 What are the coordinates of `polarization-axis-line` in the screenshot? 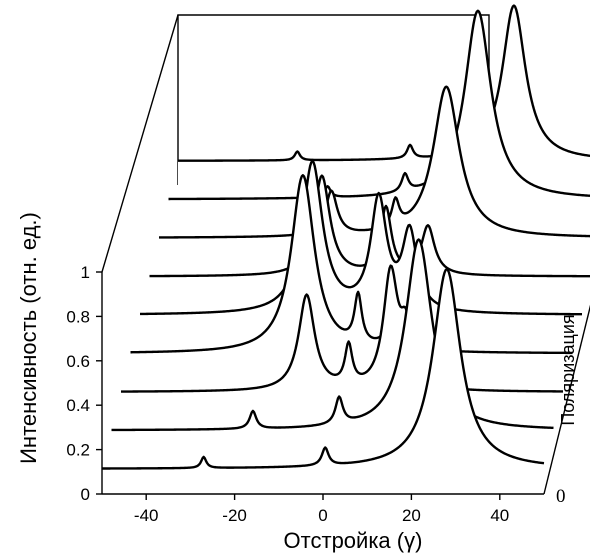 It's located at (566, 399).